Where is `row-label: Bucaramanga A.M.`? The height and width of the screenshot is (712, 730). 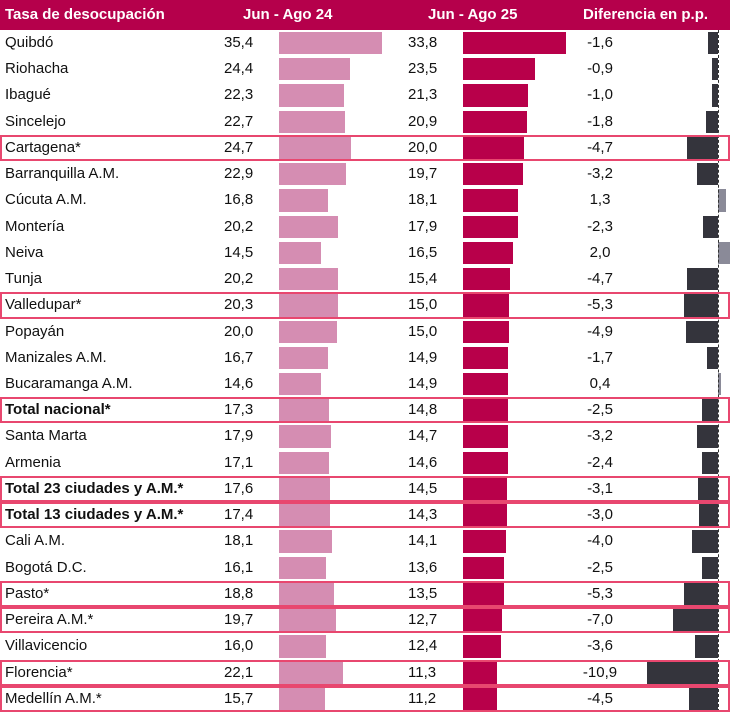
row-label: Bucaramanga A.M. is located at coordinates (69, 383).